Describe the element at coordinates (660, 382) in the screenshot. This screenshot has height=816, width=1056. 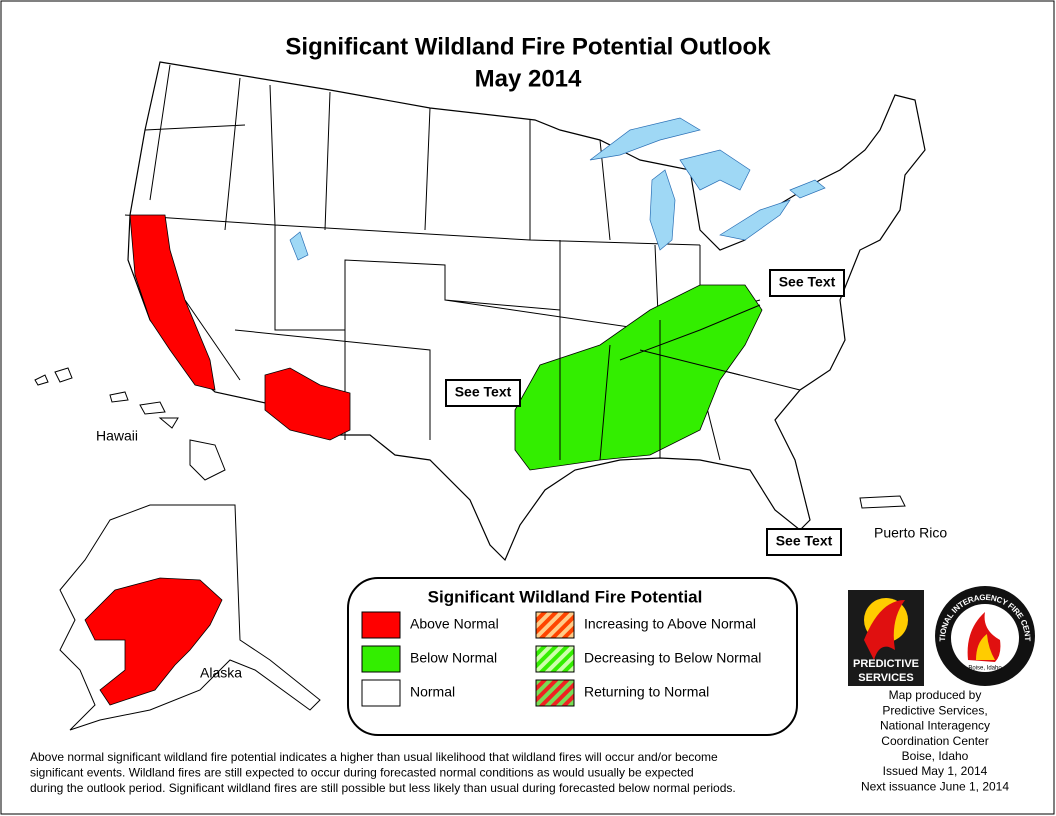
I see `state-lines-overlay` at that location.